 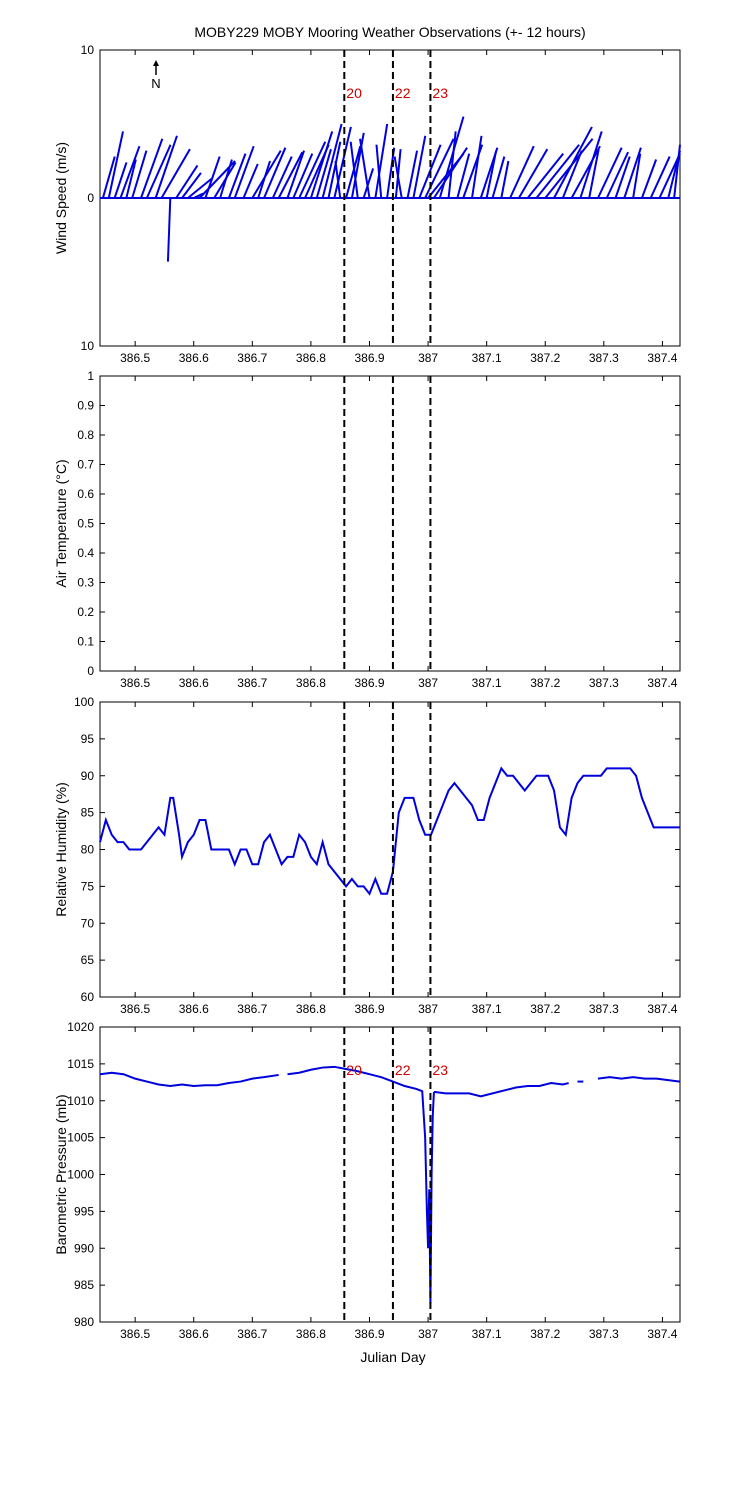 What do you see at coordinates (85, 612) in the screenshot?
I see `y-tick-label: 0.2` at bounding box center [85, 612].